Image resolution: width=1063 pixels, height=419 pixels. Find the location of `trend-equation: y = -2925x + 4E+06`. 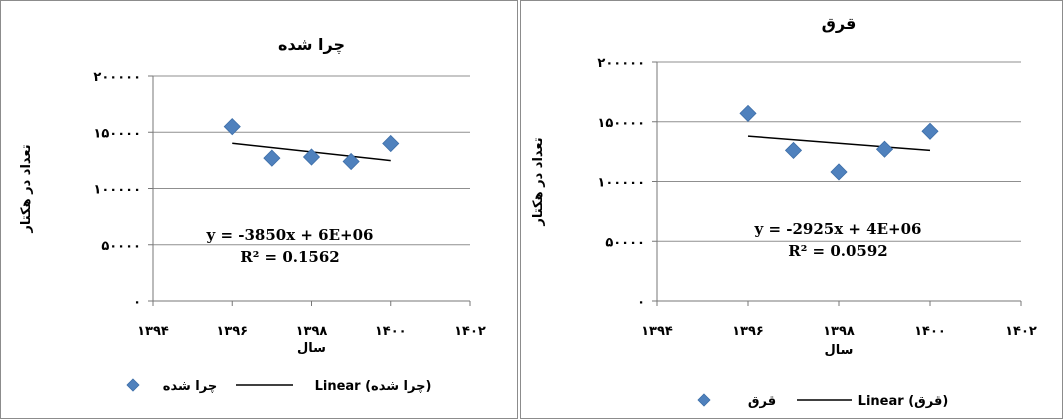

trend-equation: y = -2925x + 4E+06 is located at coordinates (838, 229).